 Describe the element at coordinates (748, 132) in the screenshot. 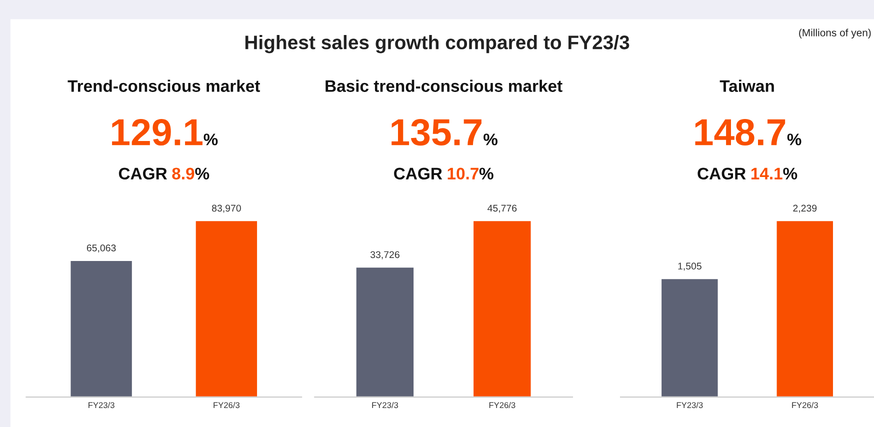

I see `chart-subtitle: 148.7%` at that location.